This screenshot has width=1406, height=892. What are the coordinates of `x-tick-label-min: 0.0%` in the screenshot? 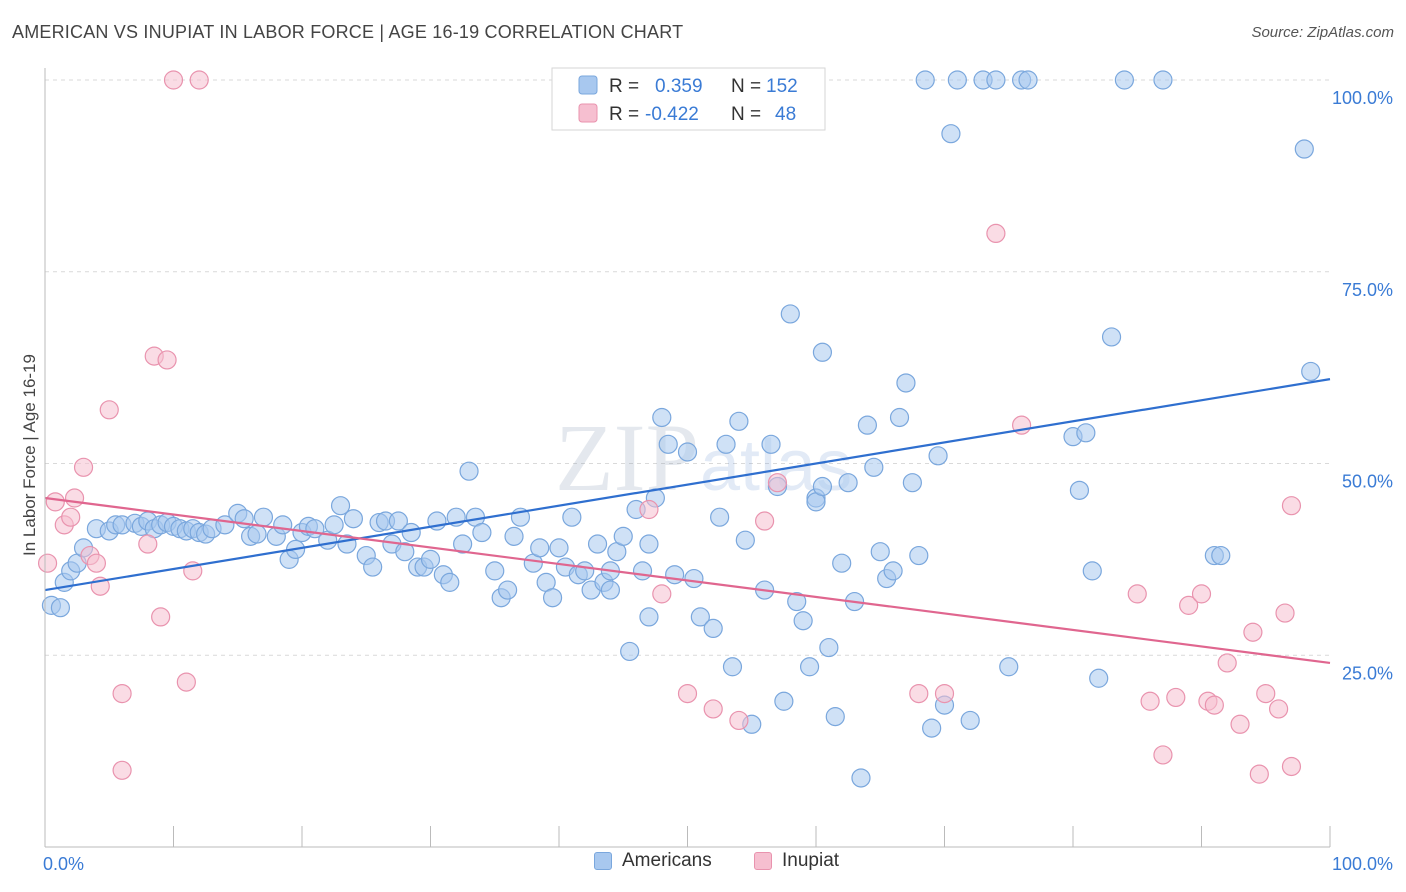 It's located at (63, 864).